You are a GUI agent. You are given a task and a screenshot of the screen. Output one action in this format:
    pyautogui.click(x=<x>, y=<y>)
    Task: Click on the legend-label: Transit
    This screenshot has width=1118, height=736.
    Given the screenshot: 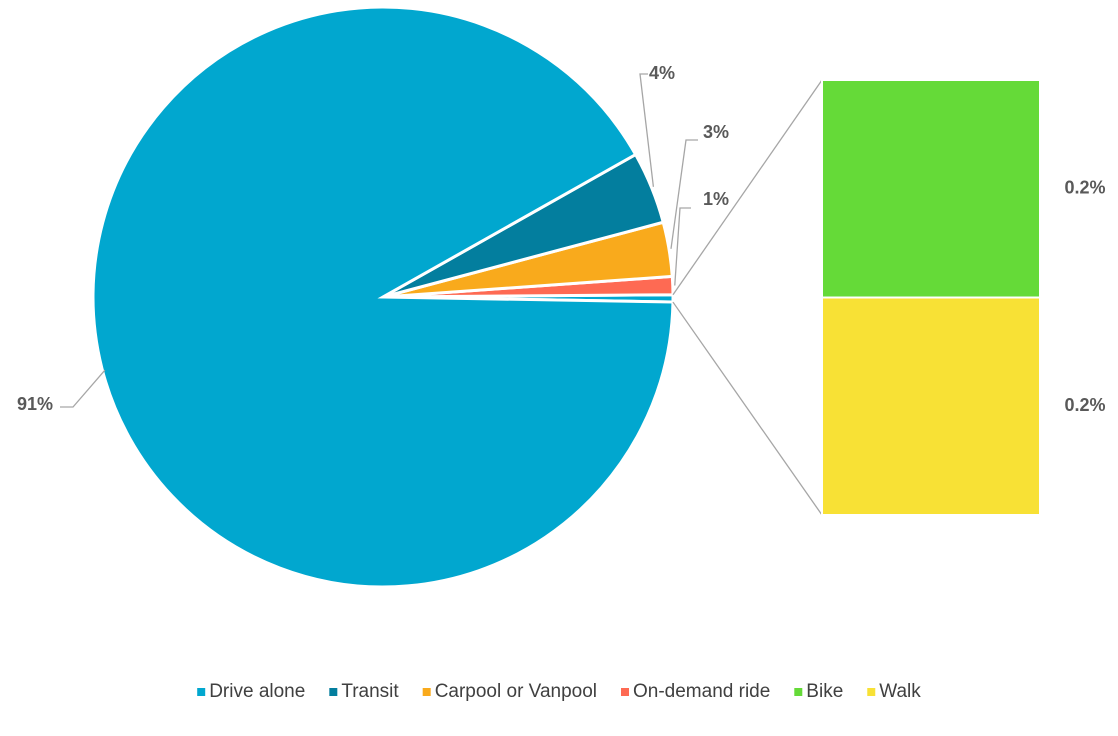 What is the action you would take?
    pyautogui.click(x=370, y=691)
    